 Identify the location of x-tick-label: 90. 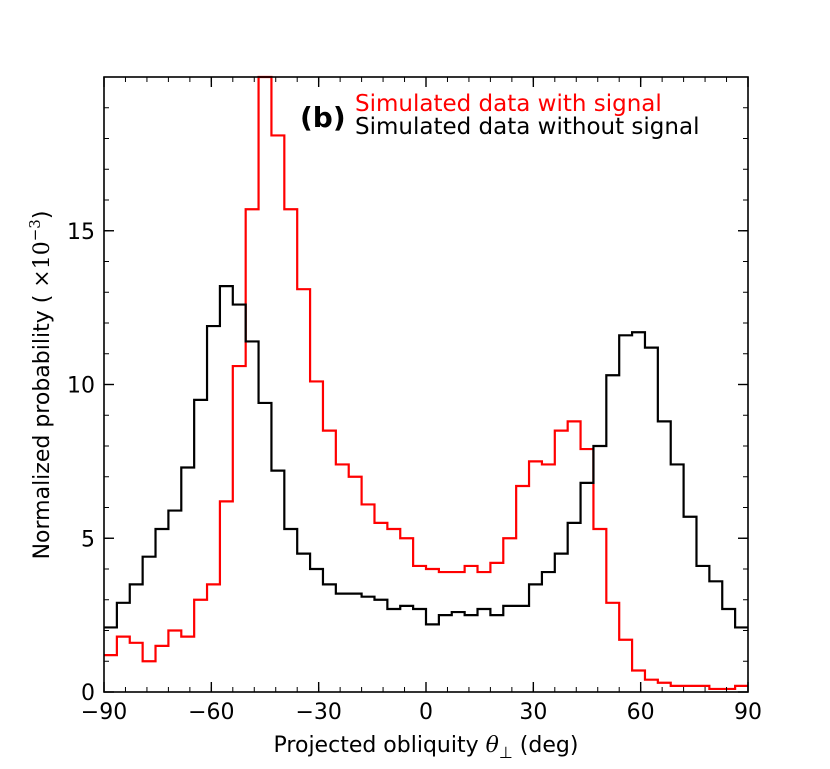
(748, 712).